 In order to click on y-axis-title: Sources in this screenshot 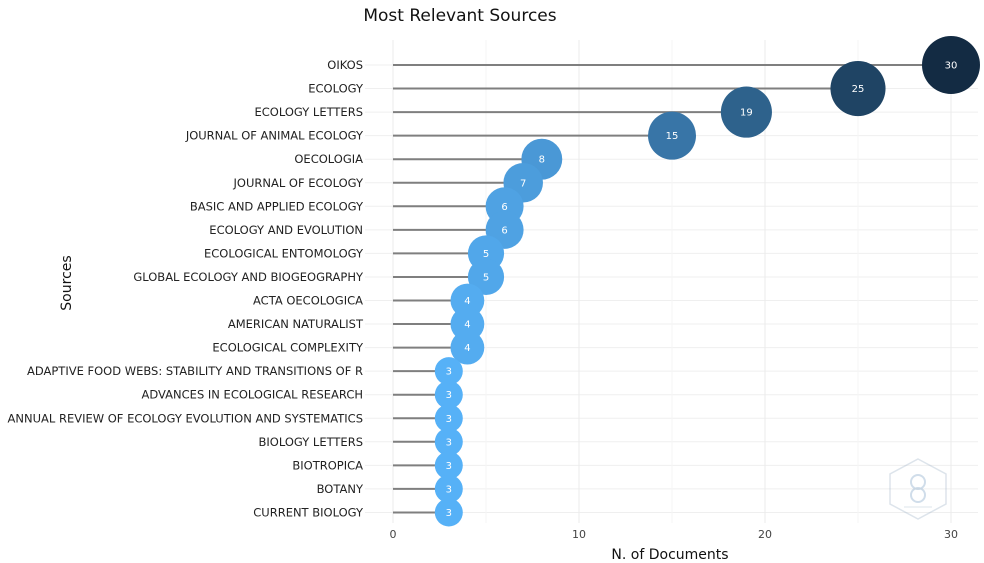, I will do `click(67, 282)`.